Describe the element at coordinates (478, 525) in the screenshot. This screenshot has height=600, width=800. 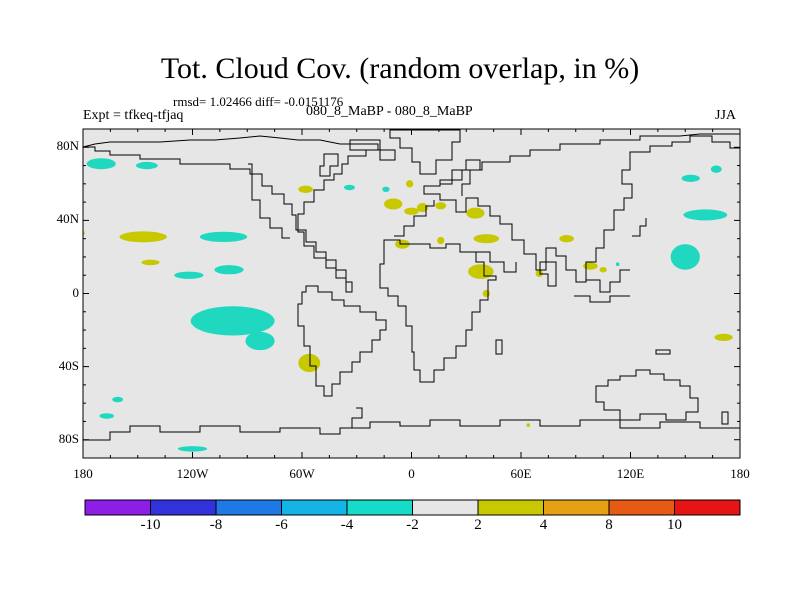
I see `colorbar-label: 2` at that location.